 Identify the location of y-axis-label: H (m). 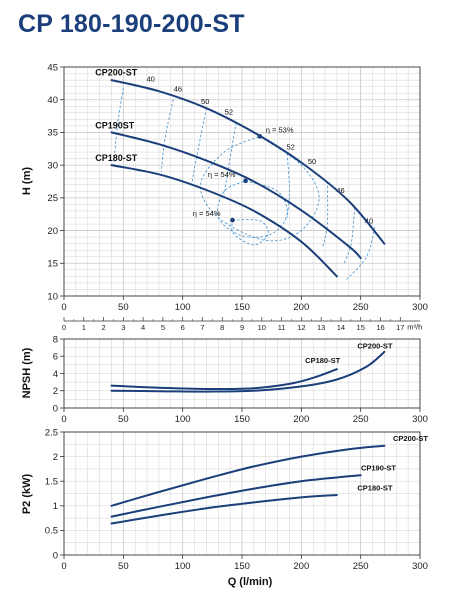
(27, 181).